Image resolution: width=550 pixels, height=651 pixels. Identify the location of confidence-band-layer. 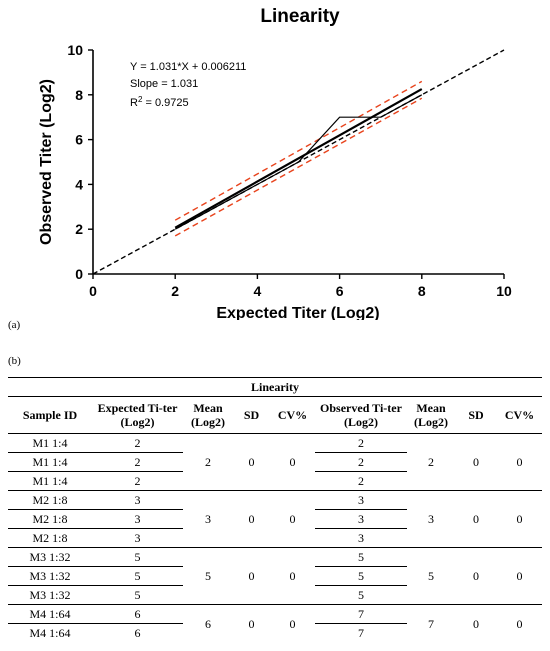
(298, 158).